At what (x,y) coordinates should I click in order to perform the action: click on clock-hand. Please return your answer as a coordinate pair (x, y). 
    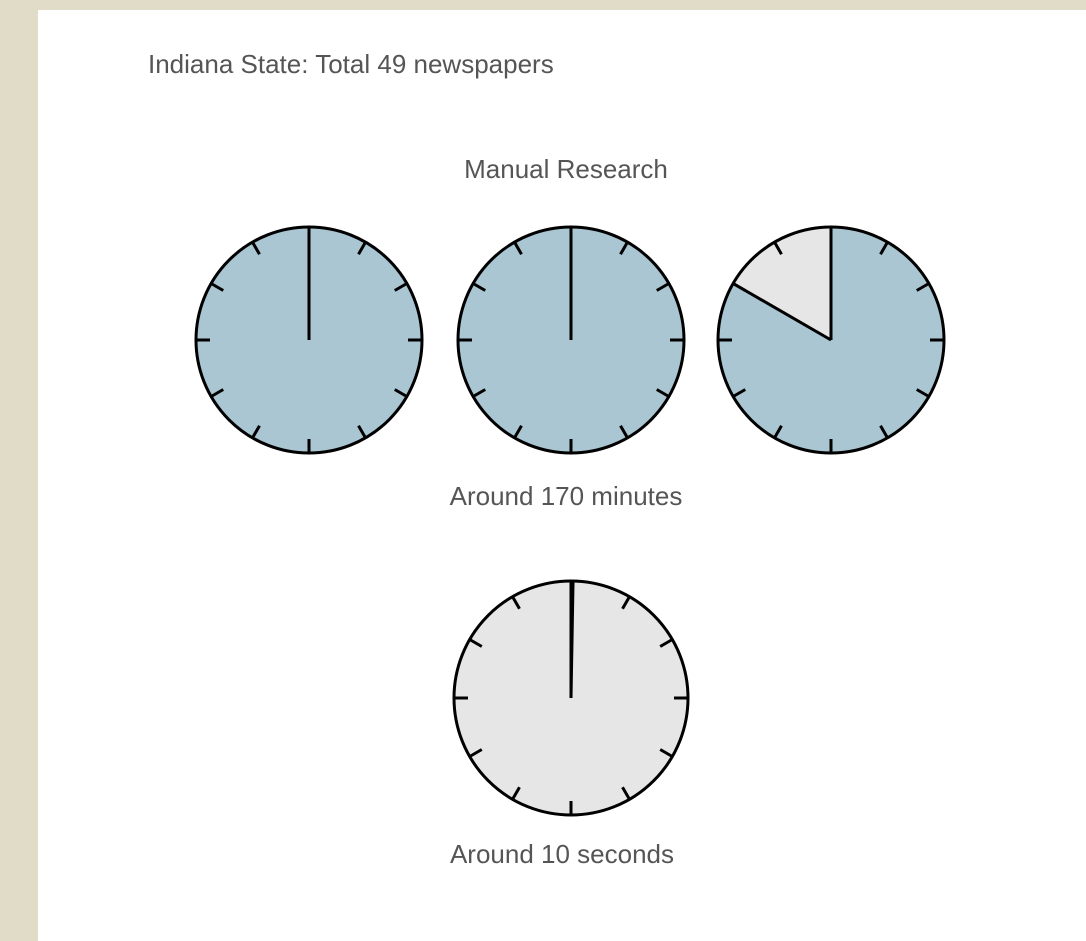
    Looking at the image, I should click on (782, 312).